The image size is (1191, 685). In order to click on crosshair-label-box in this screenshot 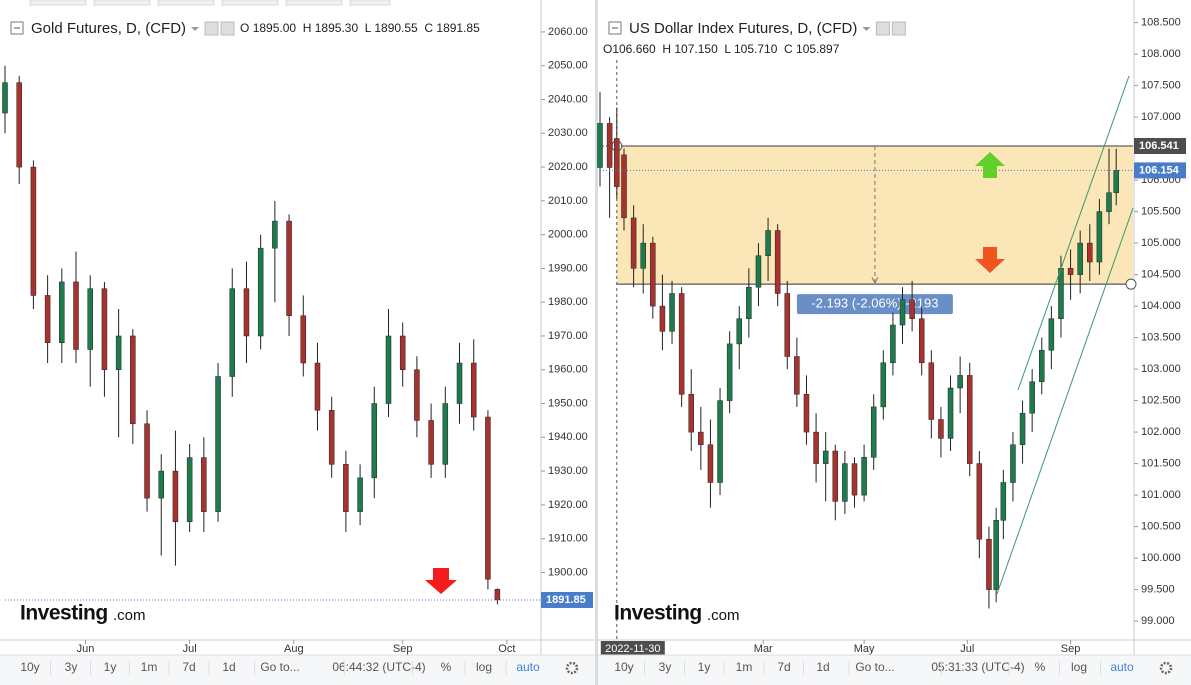, I will do `click(632, 648)`.